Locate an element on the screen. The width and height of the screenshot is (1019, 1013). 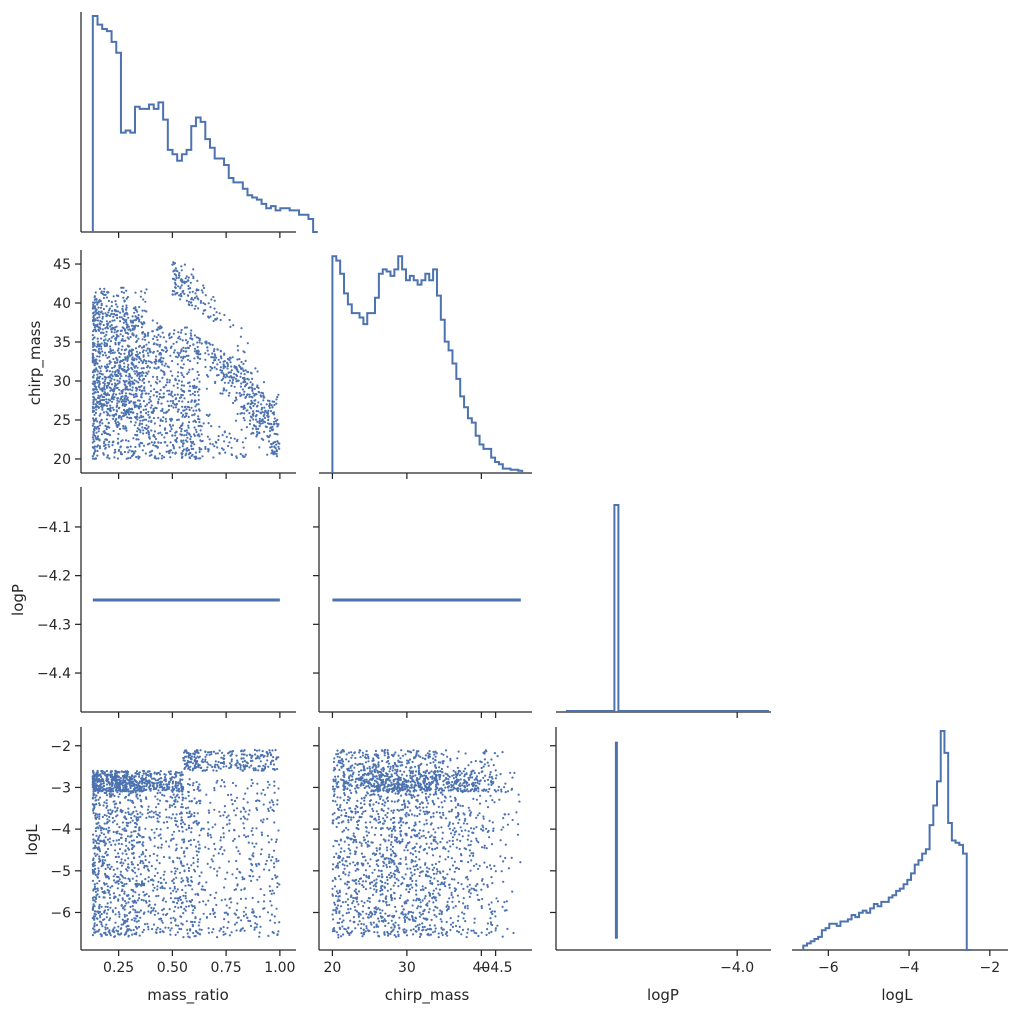
ylabel-chirp-mass: chirp_mass is located at coordinates (35, 363).